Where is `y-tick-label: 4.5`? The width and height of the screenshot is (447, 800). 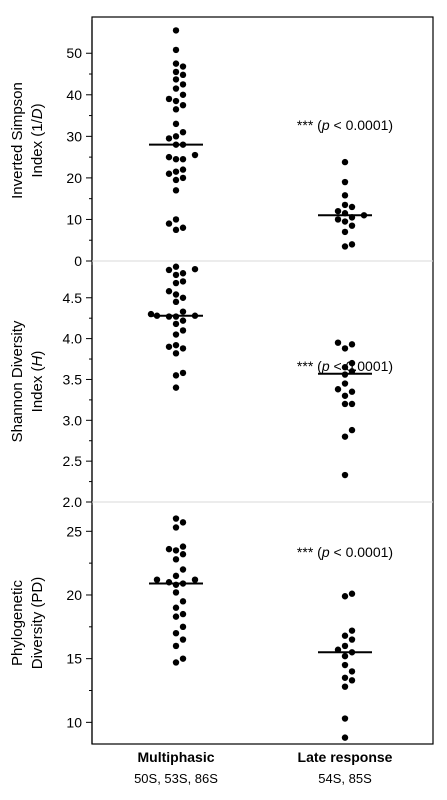
y-tick-label: 4.5 is located at coordinates (73, 298).